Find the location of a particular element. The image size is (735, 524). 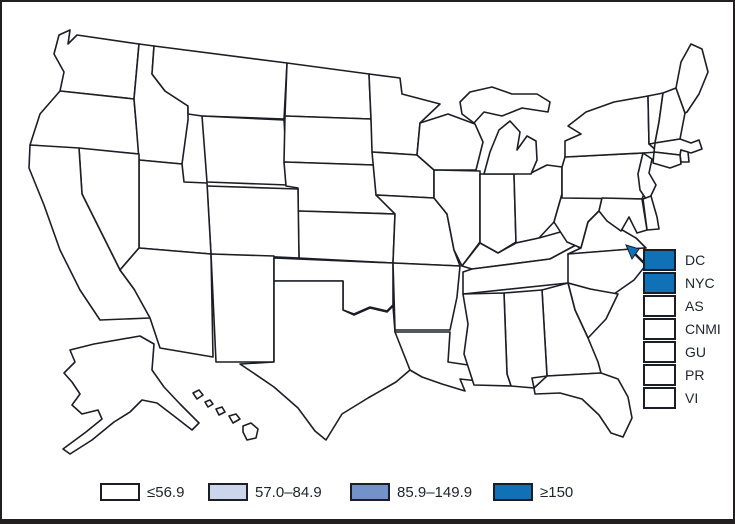

state-nm is located at coordinates (242, 308).